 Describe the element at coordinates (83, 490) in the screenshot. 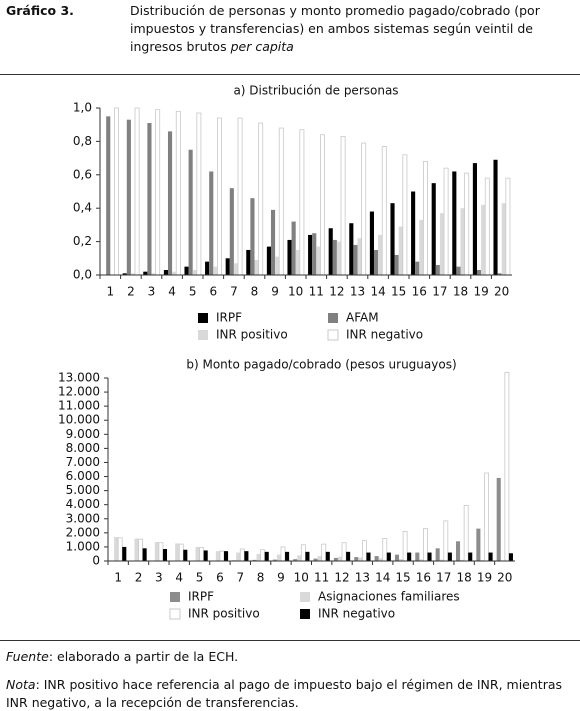

I see `y-tick-label: 5.000` at that location.